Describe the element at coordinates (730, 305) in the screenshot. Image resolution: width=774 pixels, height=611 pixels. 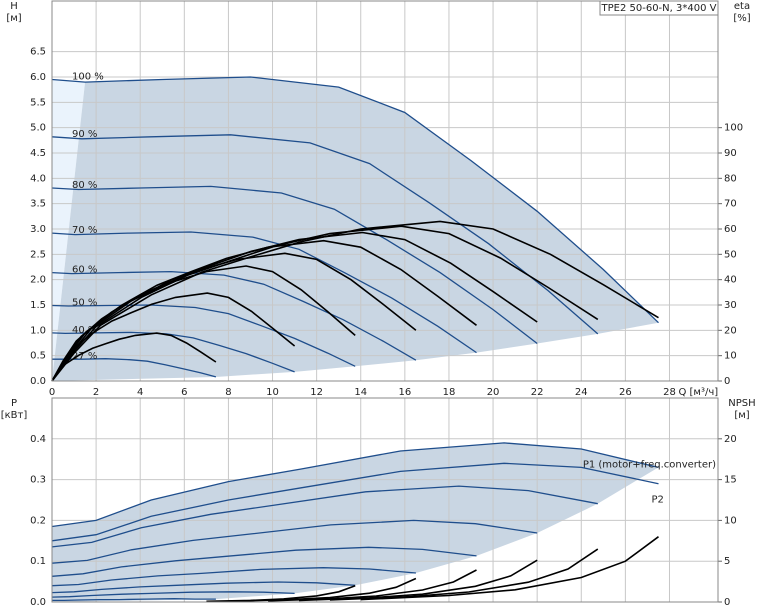
I see `y2-tick-label: 30` at that location.